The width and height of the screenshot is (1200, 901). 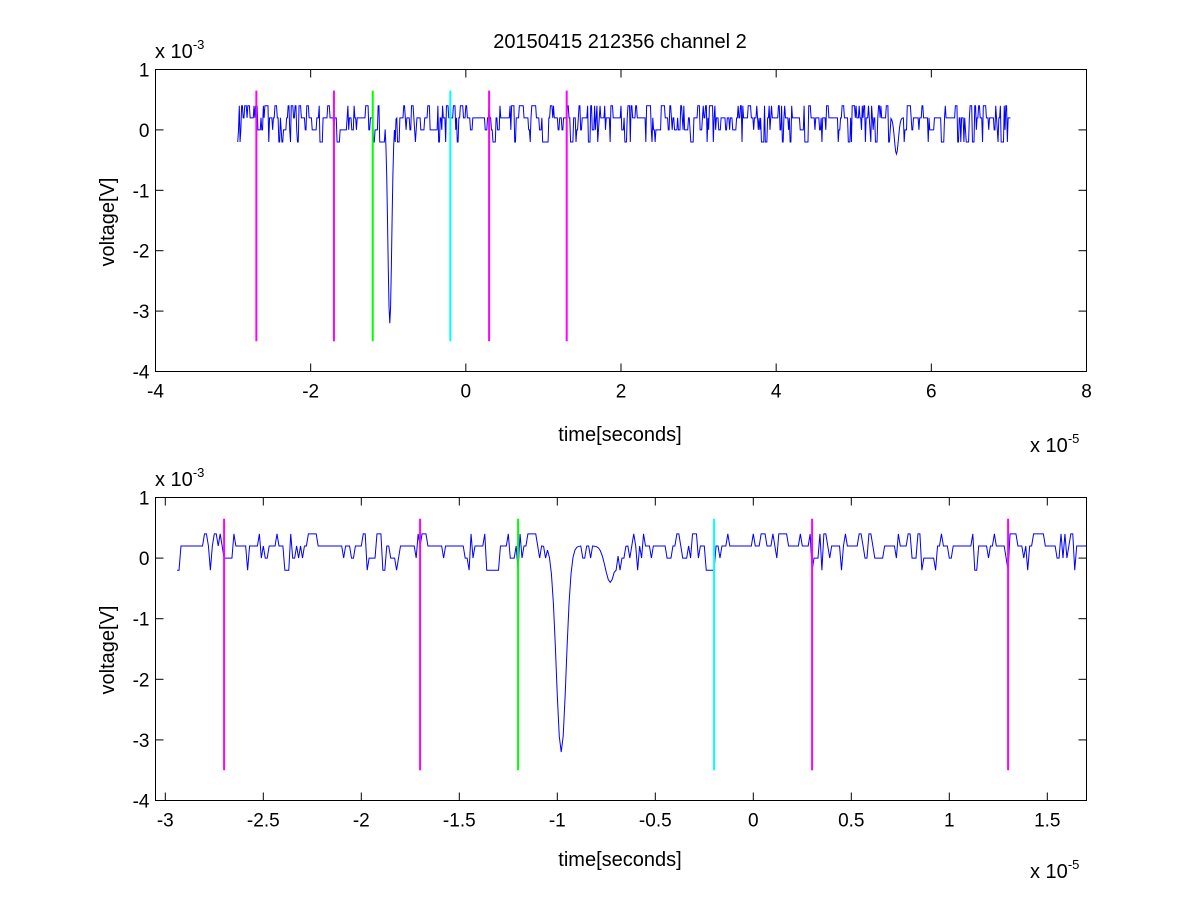 What do you see at coordinates (776, 392) in the screenshot?
I see `top-x-tick-label: 4` at bounding box center [776, 392].